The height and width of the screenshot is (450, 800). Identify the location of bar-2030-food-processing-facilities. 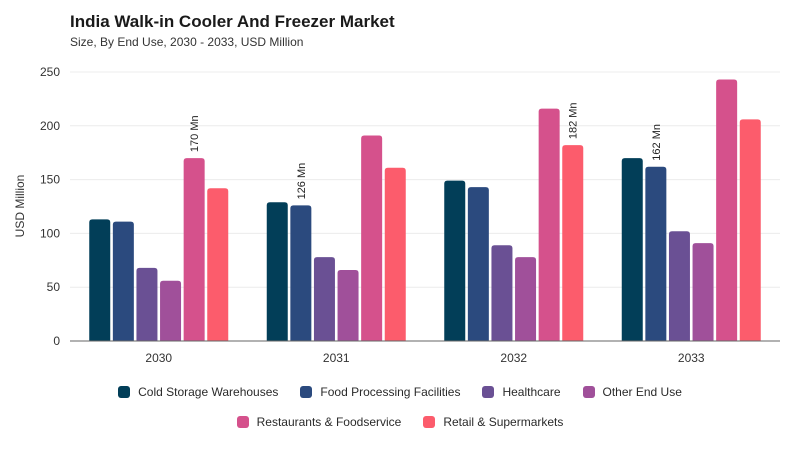
(123, 281).